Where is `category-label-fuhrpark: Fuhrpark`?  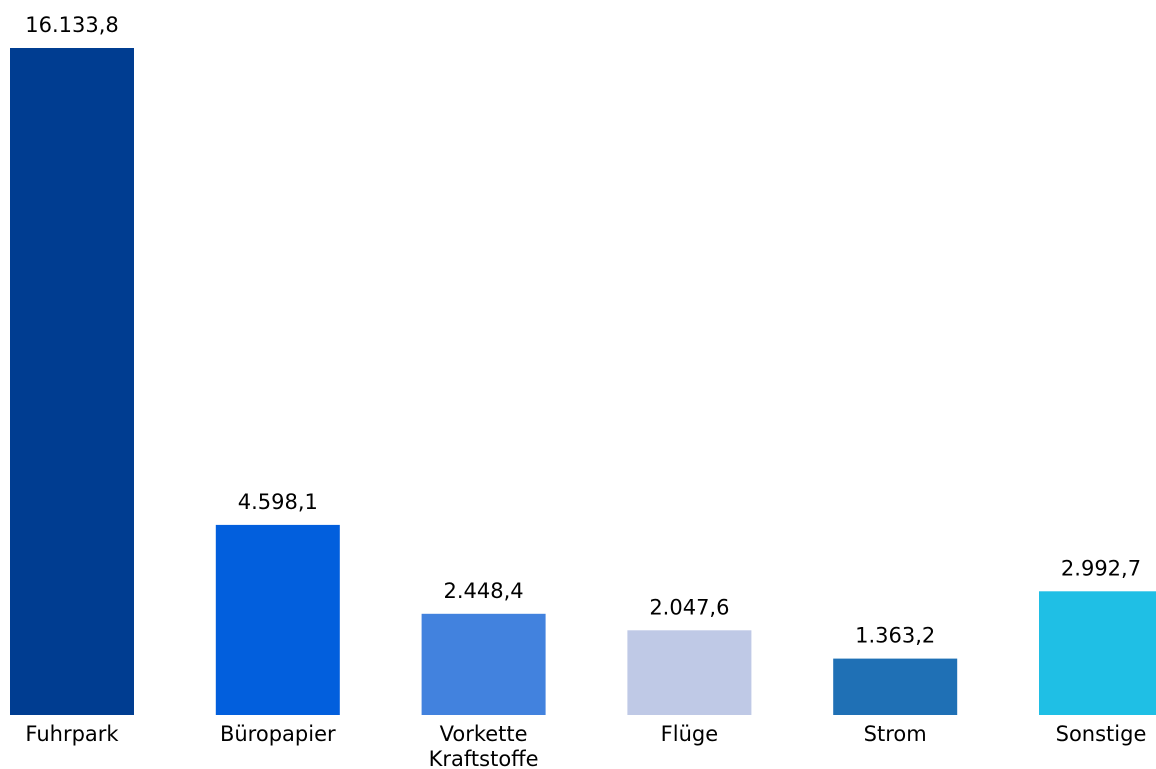
category-label-fuhrpark: Fuhrpark is located at coordinates (72, 734).